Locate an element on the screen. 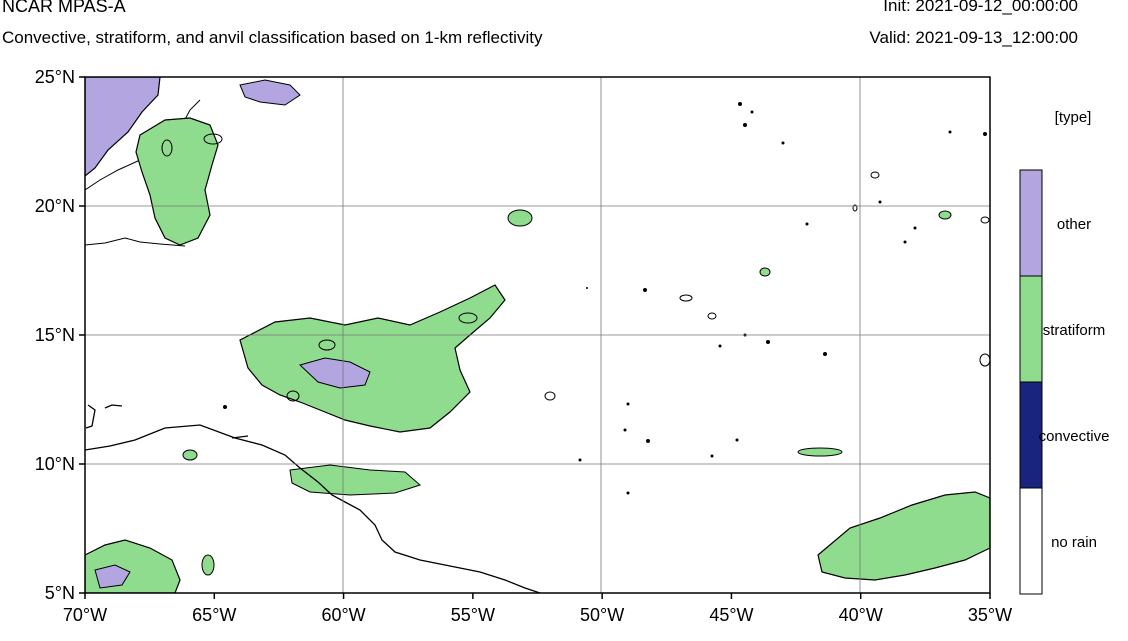 This screenshot has height=641, width=1128. y-tick-label: 20°N is located at coordinates (55, 206).